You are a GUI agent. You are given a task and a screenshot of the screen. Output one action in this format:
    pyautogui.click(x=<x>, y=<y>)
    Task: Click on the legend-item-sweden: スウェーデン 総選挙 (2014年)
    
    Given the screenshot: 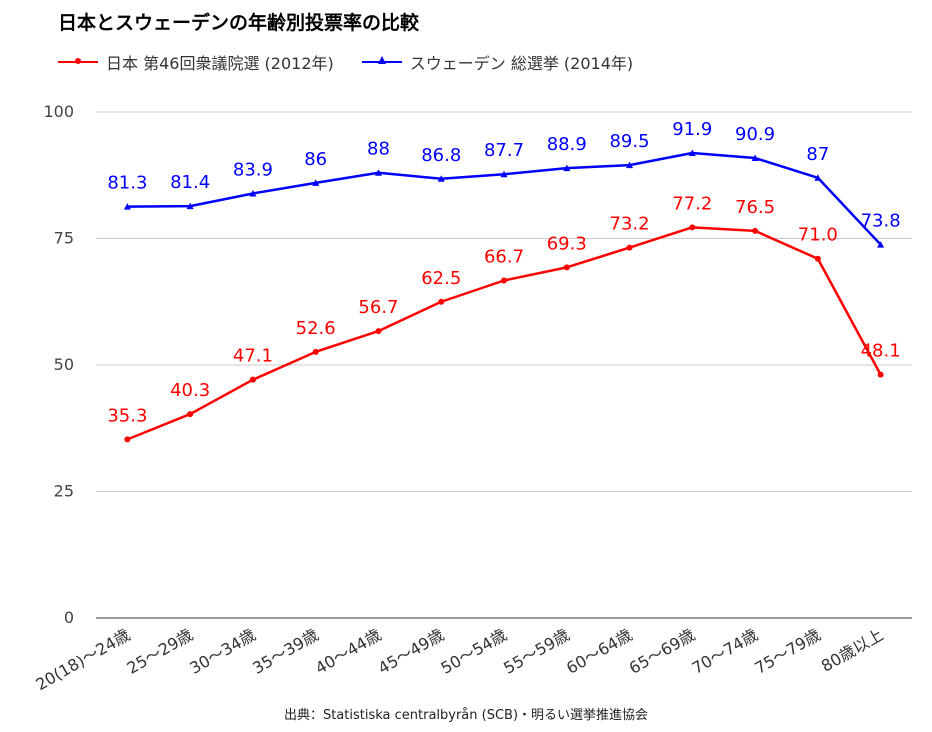 What is the action you would take?
    pyautogui.click(x=497, y=62)
    